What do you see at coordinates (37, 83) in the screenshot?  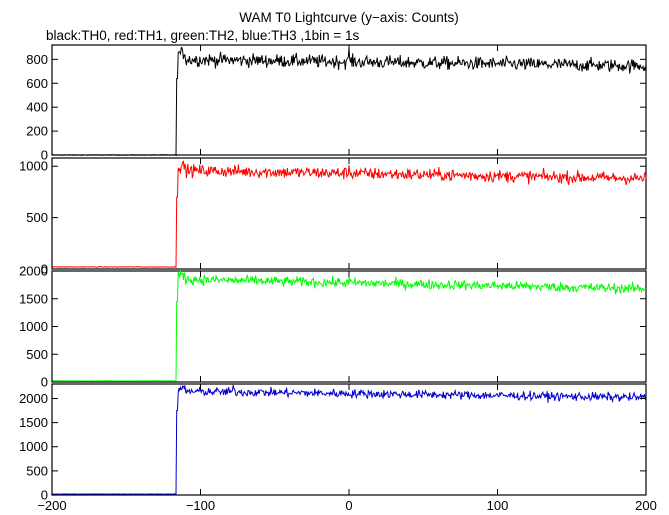 I see `y-tick-label: 600` at bounding box center [37, 83].